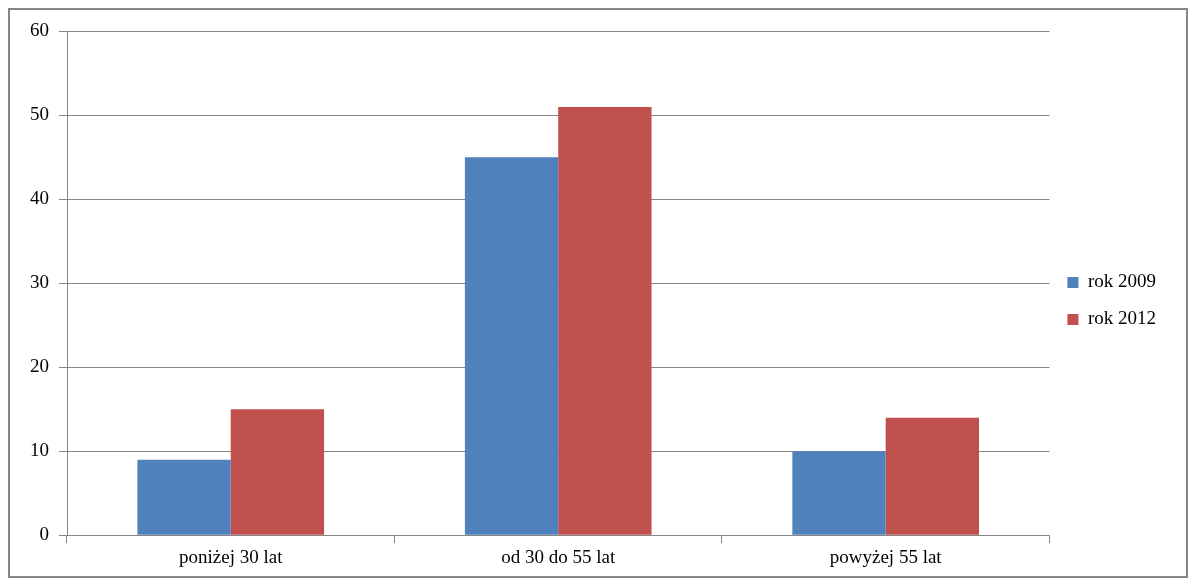 The height and width of the screenshot is (585, 1200). Describe the element at coordinates (558, 556) in the screenshot. I see `x-tick-label: od 30 do 55 lat` at that location.